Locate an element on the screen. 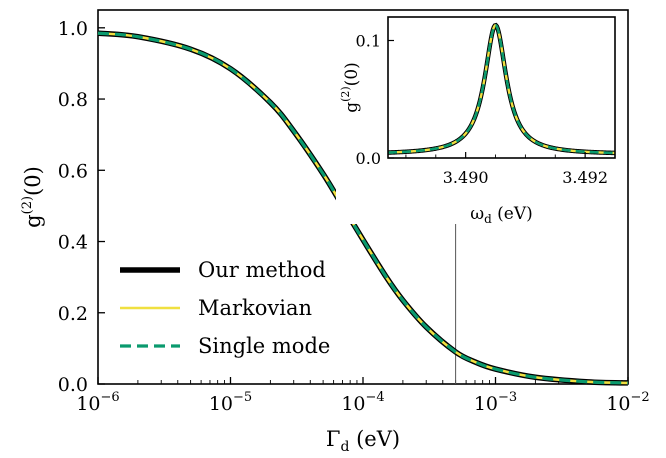 This screenshot has height=458, width=666. inset-y-tick-label: 0.1 is located at coordinates (368, 41).